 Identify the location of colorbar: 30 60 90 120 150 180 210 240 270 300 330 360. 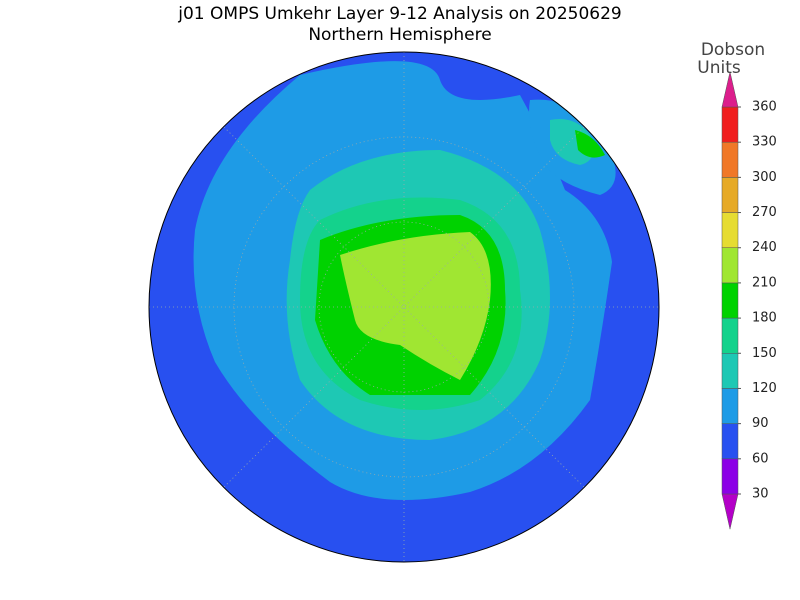
(749, 300).